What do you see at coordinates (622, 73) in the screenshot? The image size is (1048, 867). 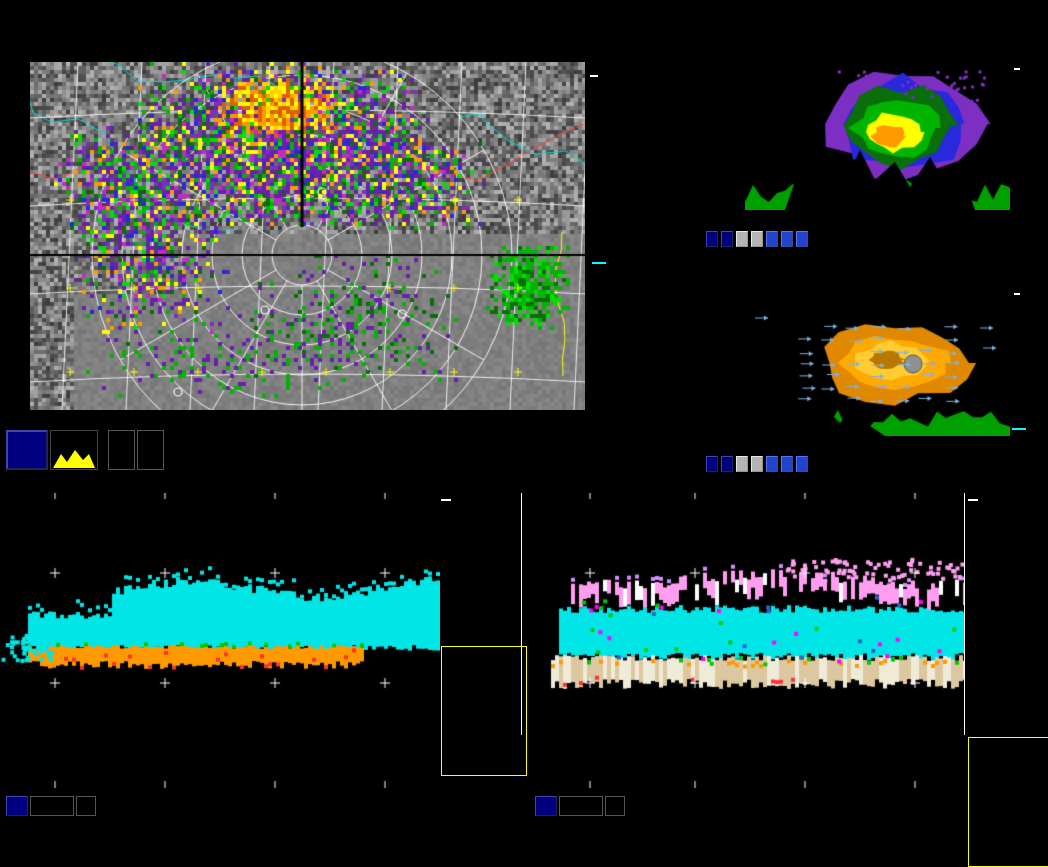 I see `maxdz-colorbar` at bounding box center [622, 73].